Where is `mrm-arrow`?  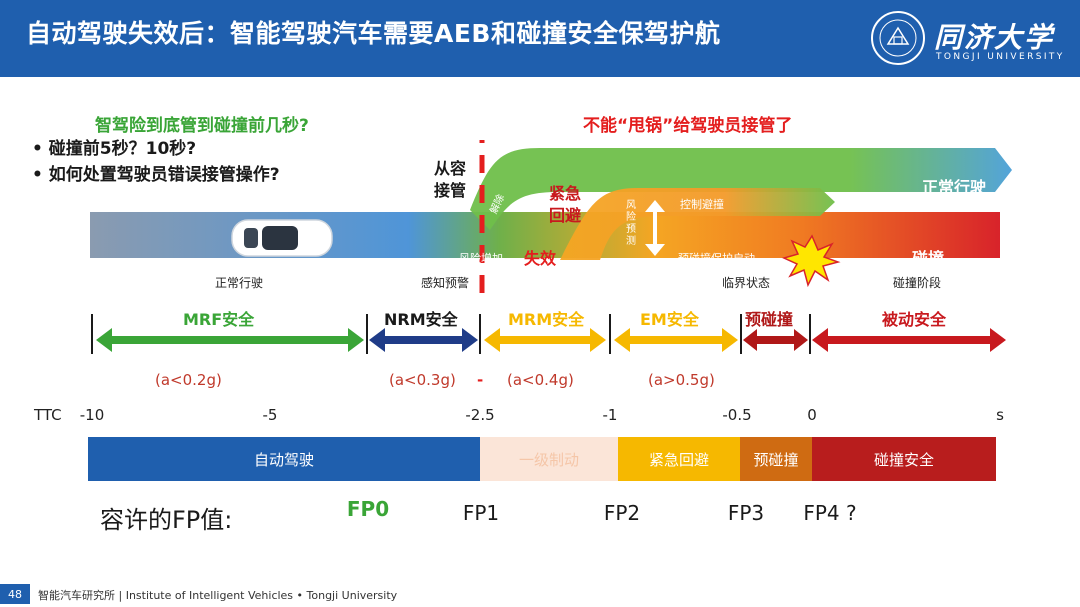
mrm-arrow is located at coordinates (542, 334).